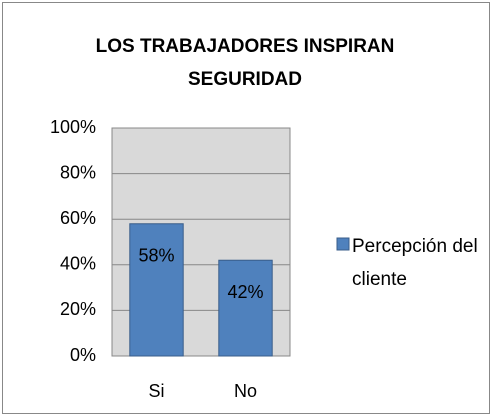 The width and height of the screenshot is (492, 416). Describe the element at coordinates (78, 218) in the screenshot. I see `y-tick-label: 60%` at that location.